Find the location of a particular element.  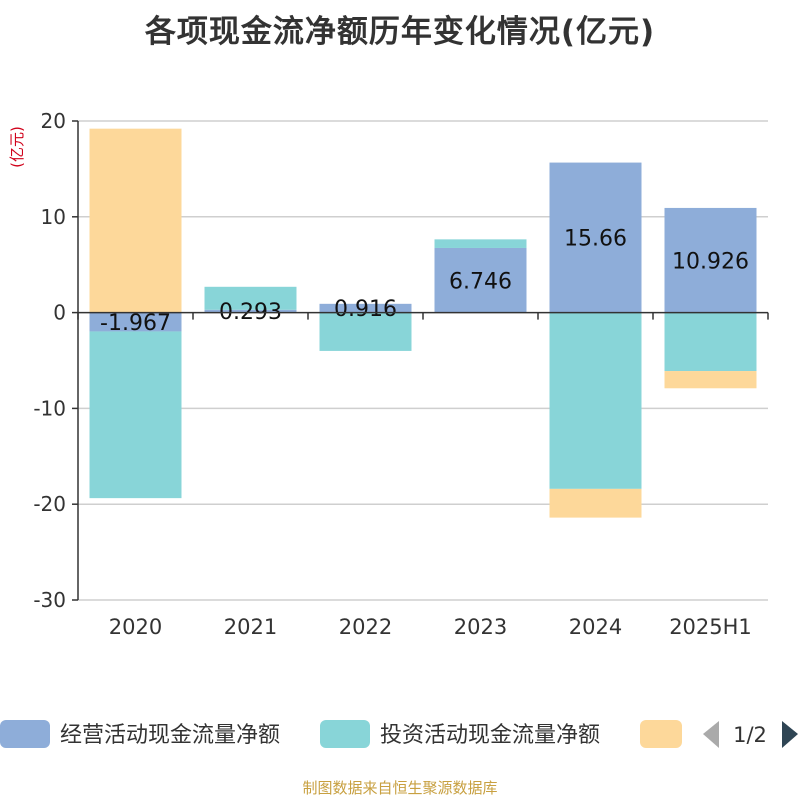

legend-page-indicator: 1/2 is located at coordinates (750, 735).